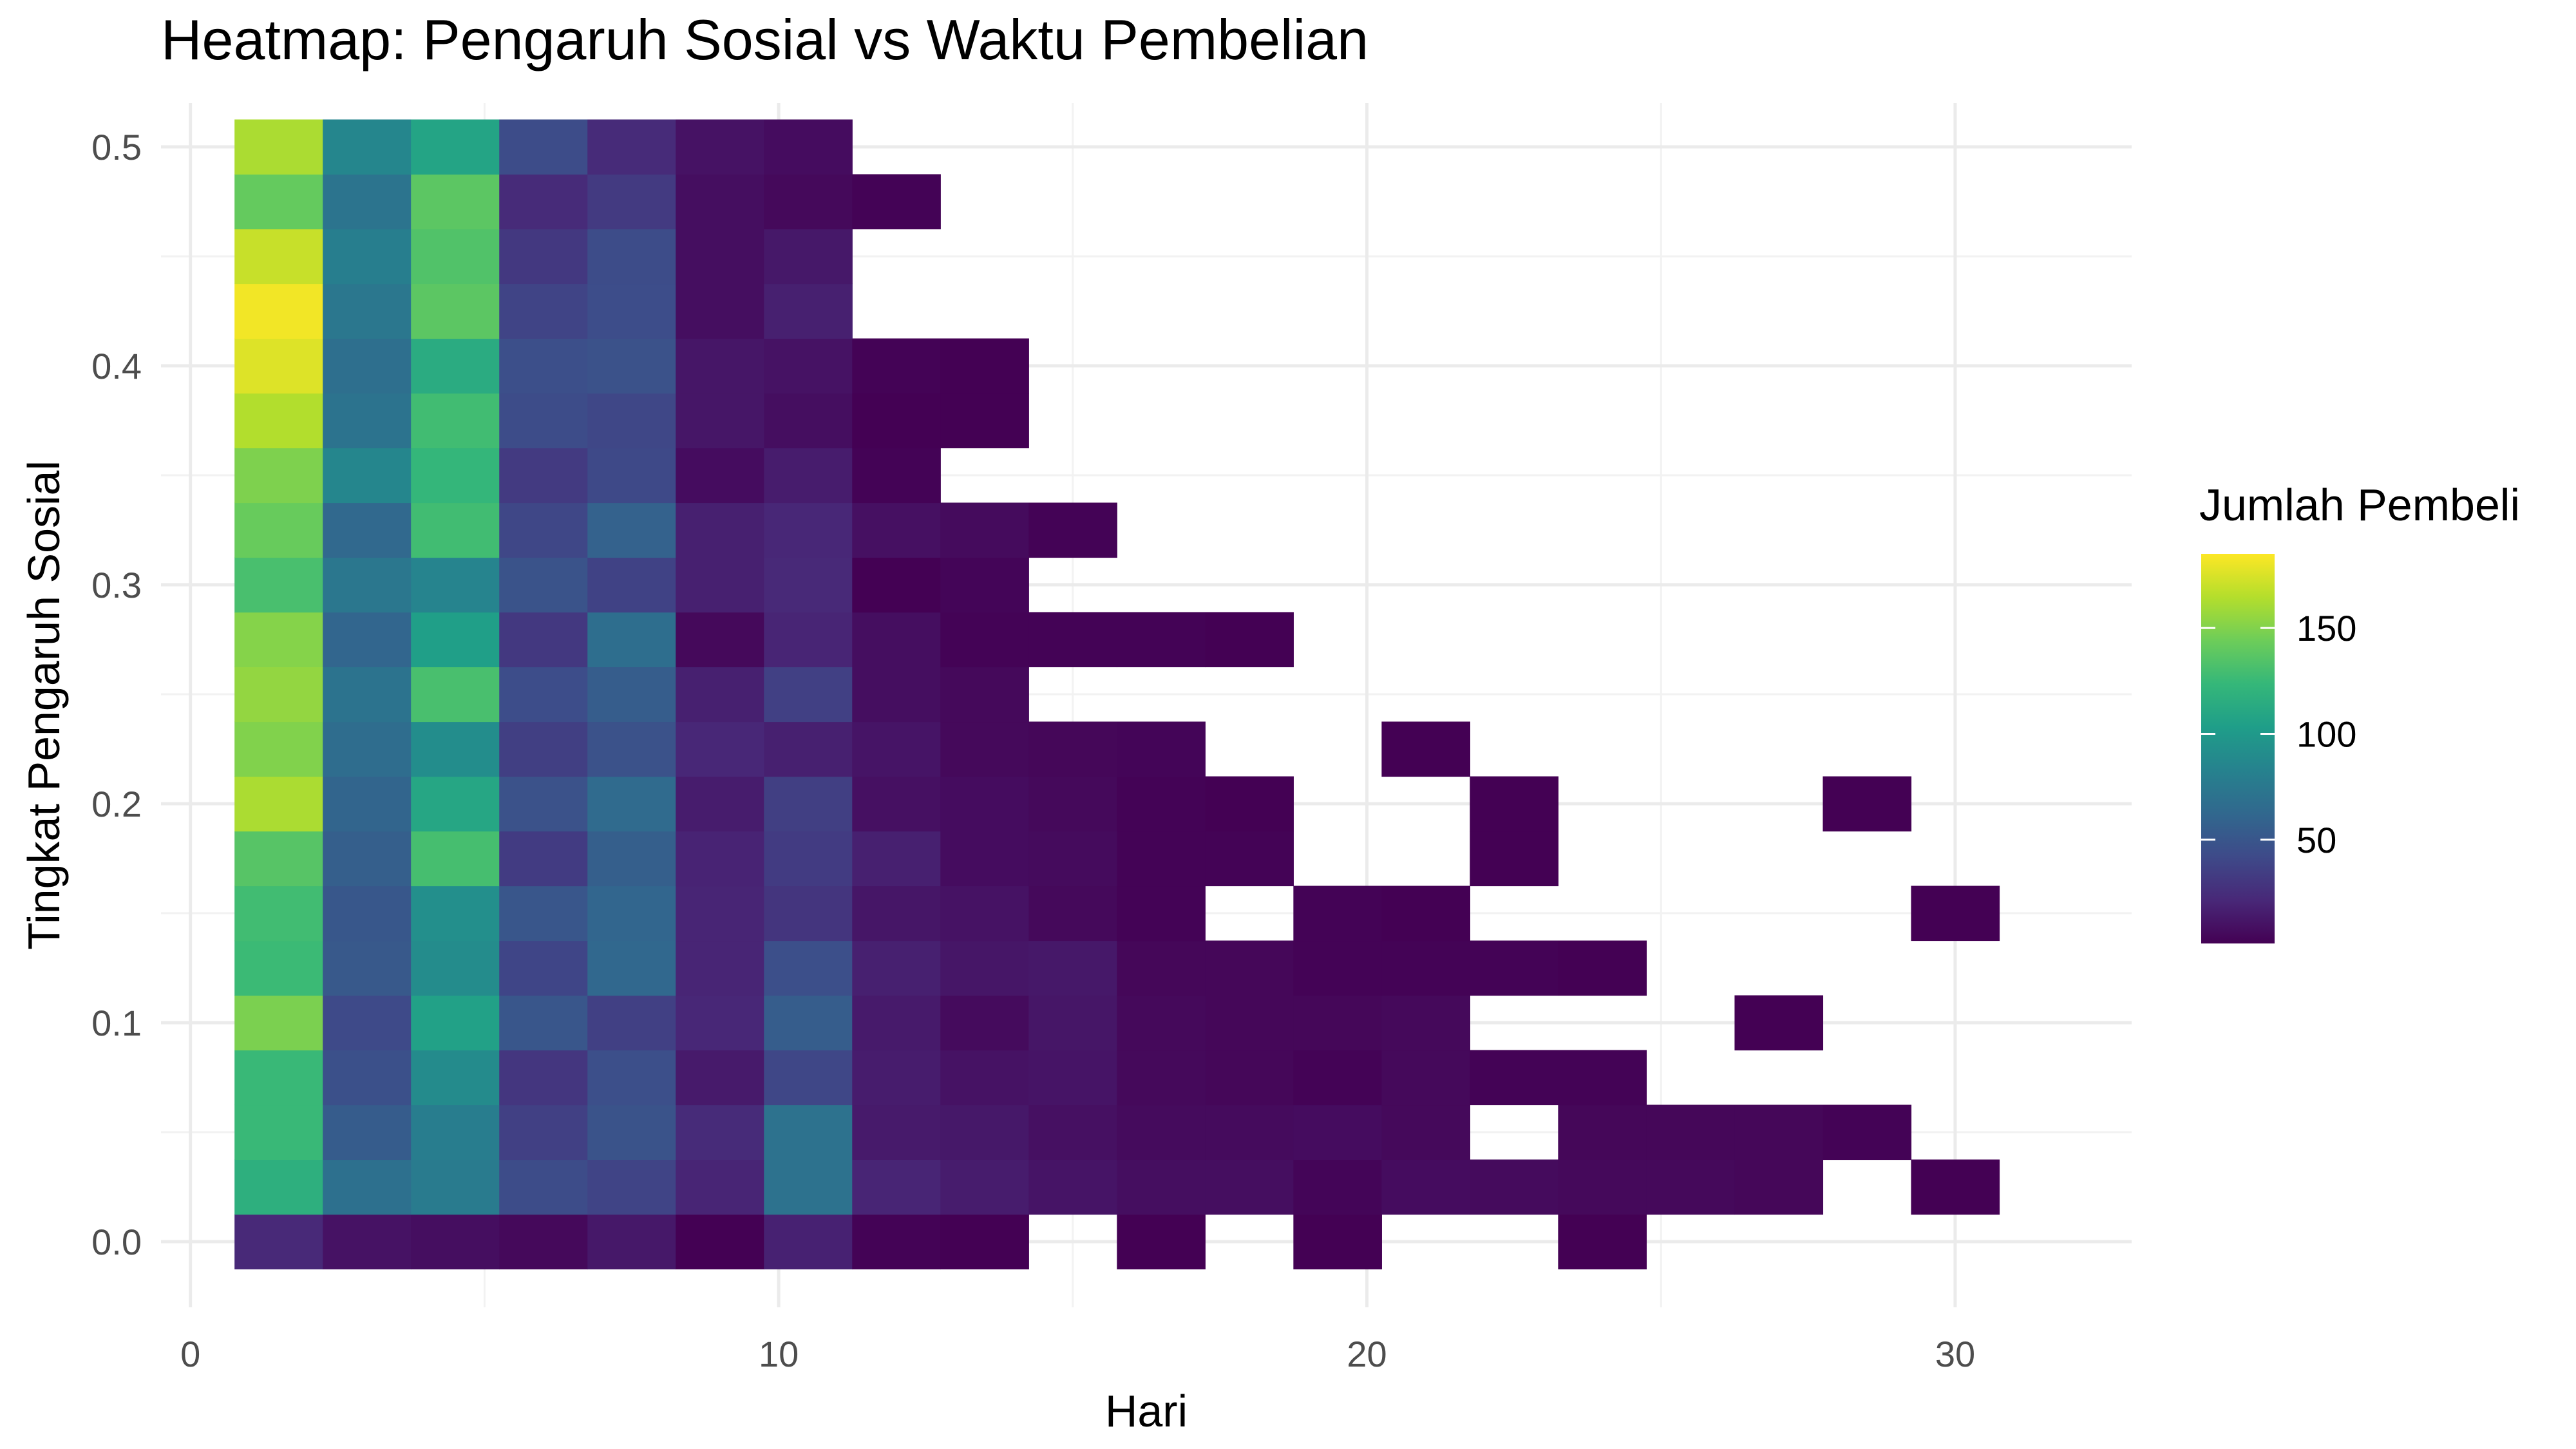  I want to click on y-tick-label: 0.3, so click(116, 585).